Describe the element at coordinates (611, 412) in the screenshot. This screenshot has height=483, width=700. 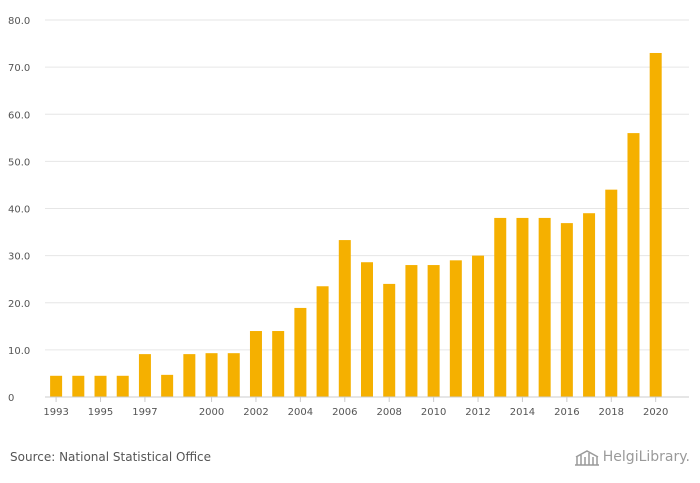
I see `x-tick-label: 2018` at that location.